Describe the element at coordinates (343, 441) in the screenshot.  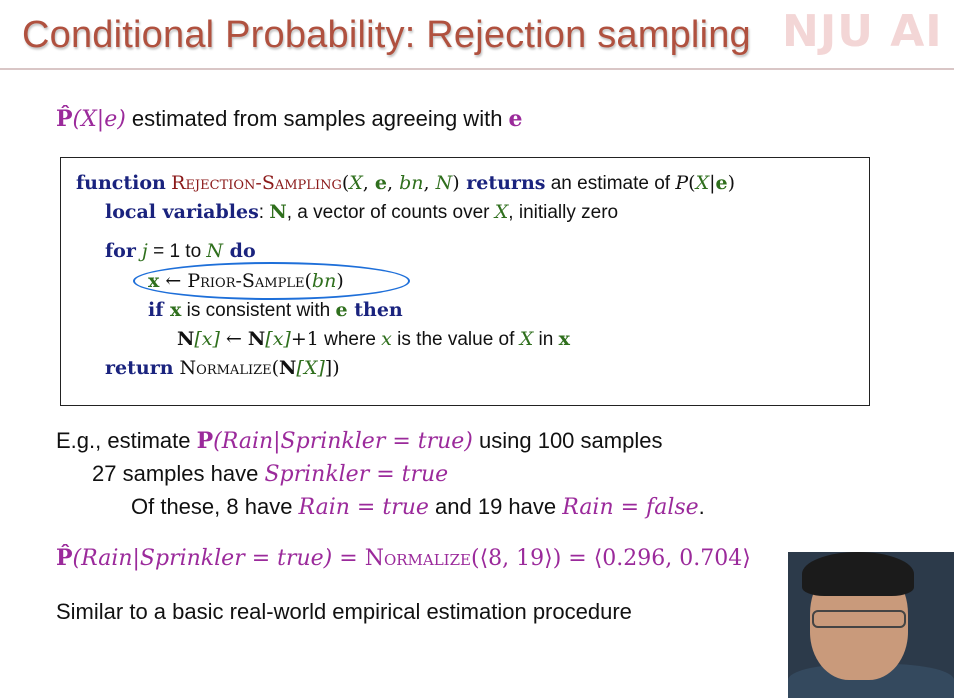
I see `eg-query-expr: (Rain|Sprinkler = true)` at that location.